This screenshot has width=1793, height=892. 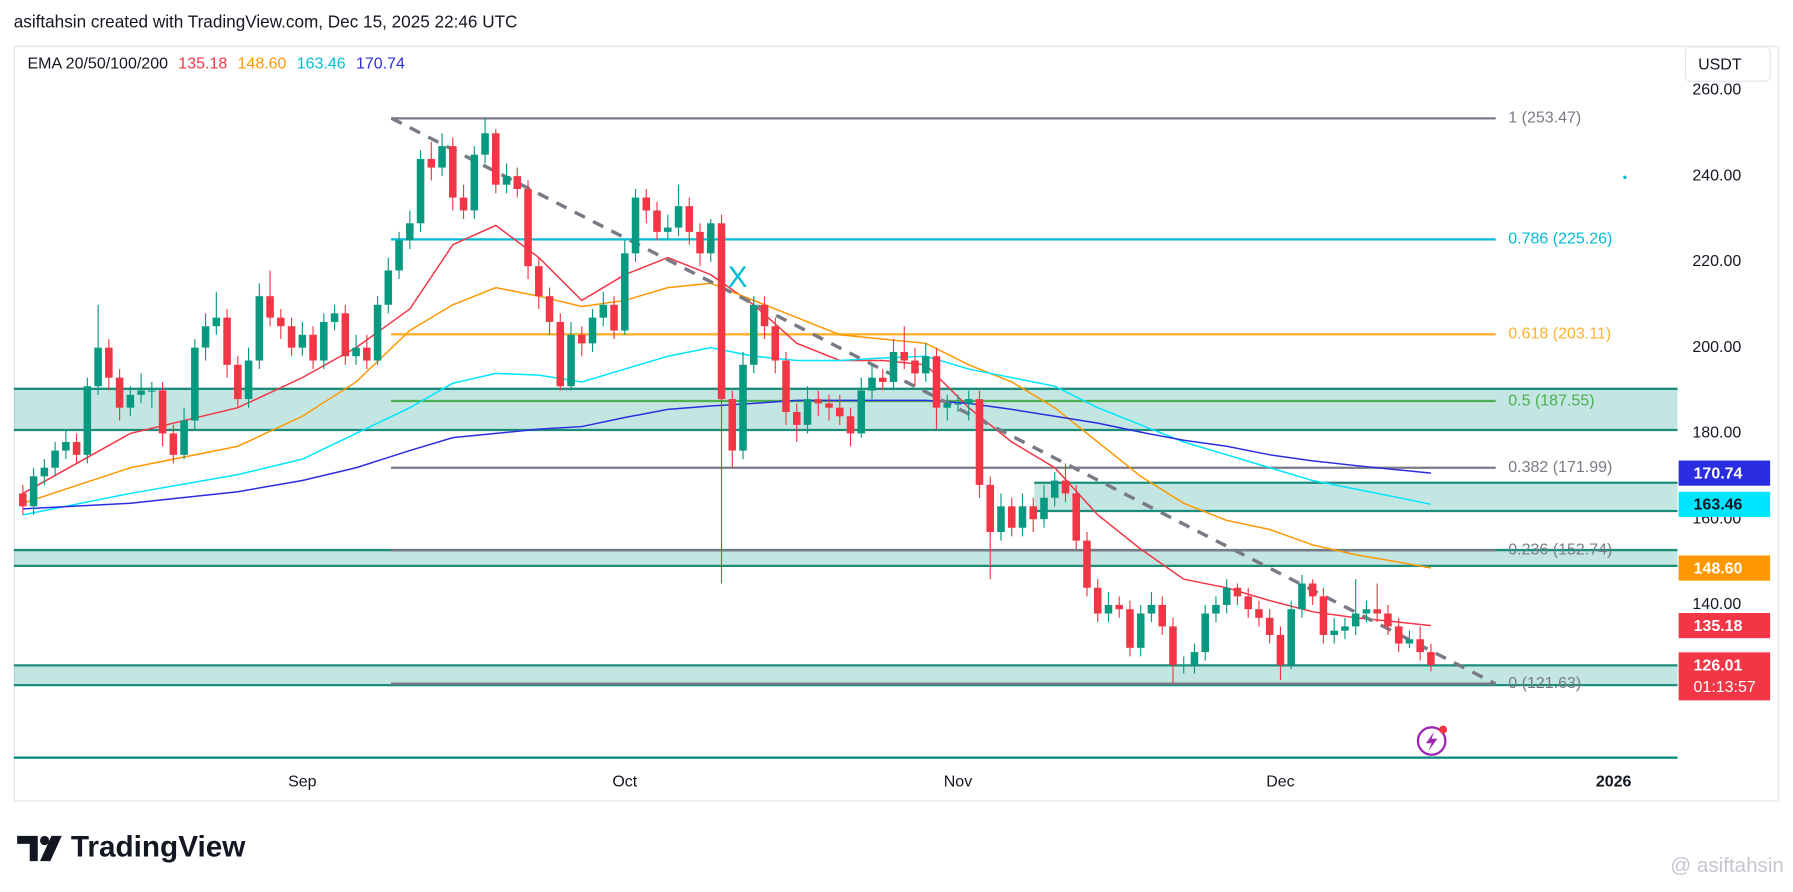 I want to click on x-tick-label: Dec, so click(x=1280, y=781).